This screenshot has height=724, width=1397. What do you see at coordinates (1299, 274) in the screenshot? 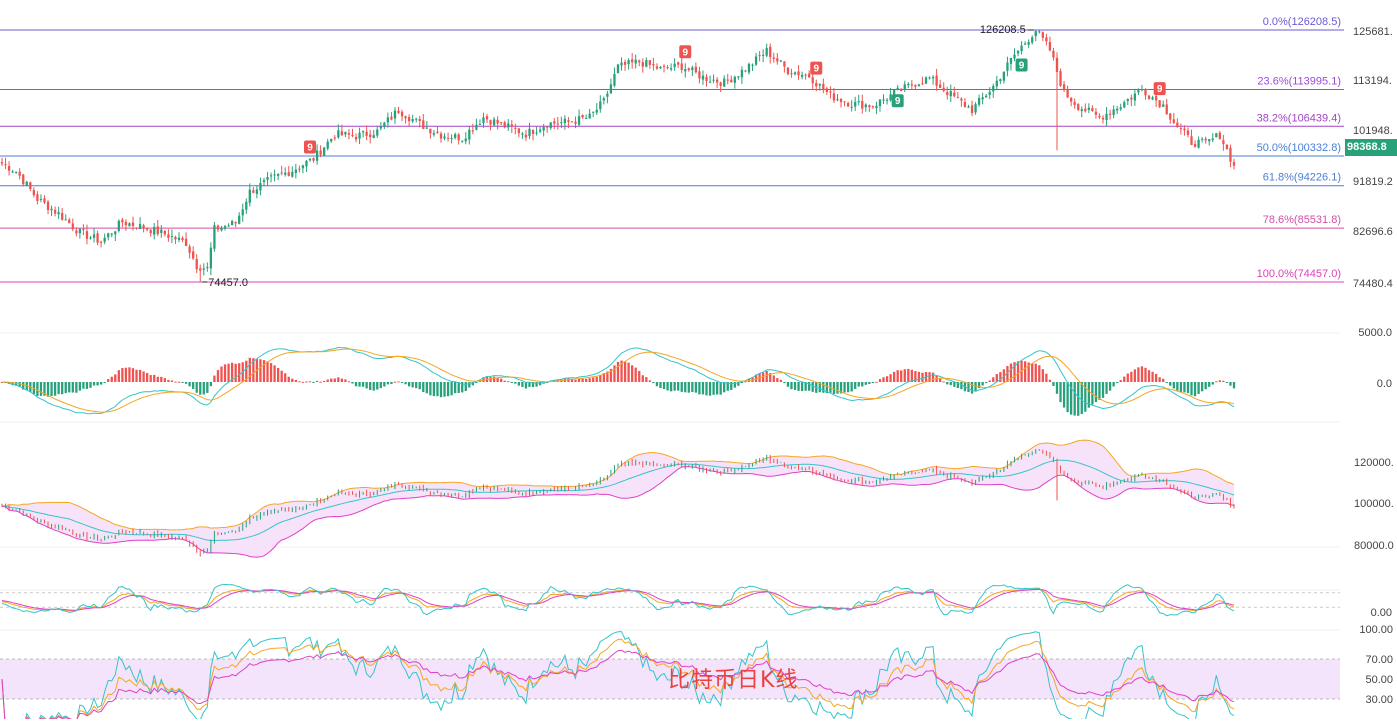
I see `fib-label: 100.0%(74457.0)` at bounding box center [1299, 274].